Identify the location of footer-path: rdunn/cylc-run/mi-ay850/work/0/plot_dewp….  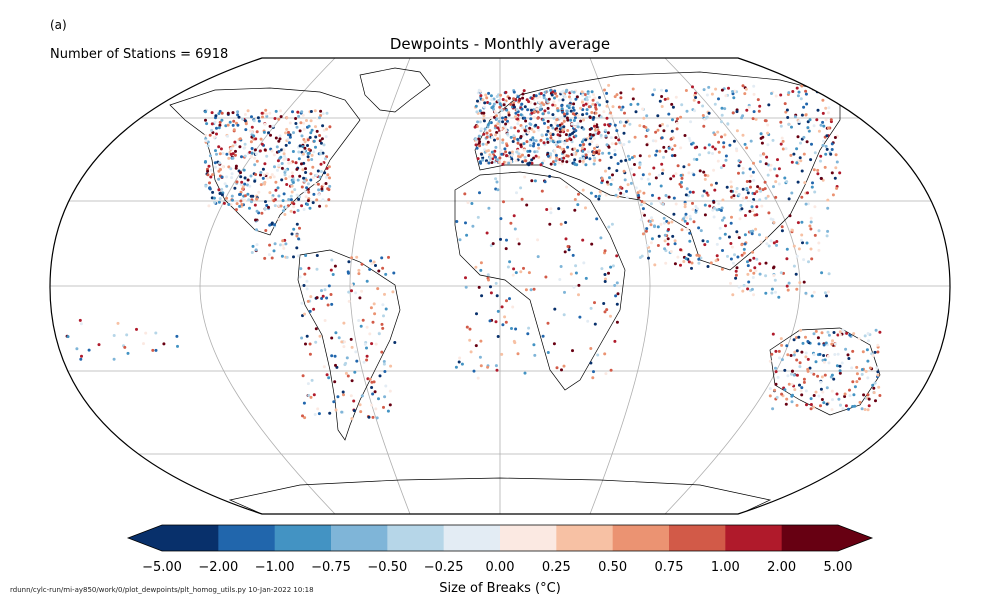
(162, 590).